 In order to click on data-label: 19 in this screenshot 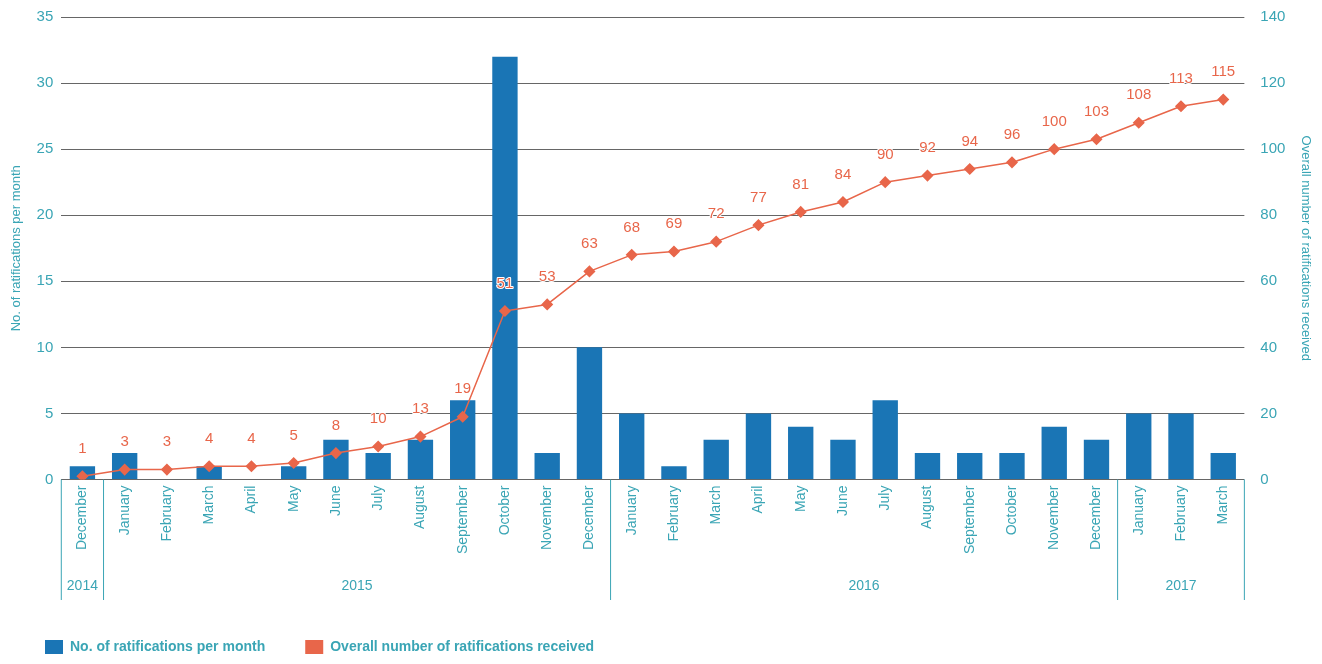, I will do `click(463, 388)`.